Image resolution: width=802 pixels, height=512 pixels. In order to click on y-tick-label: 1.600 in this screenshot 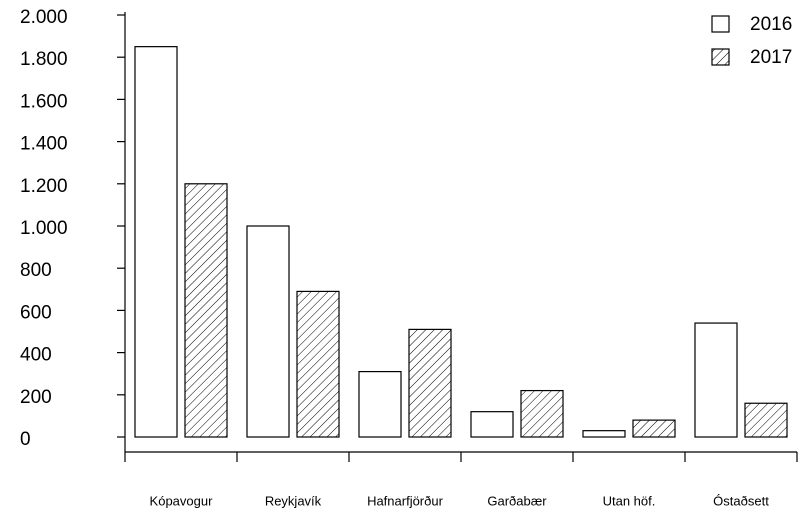, I will do `click(44, 101)`.